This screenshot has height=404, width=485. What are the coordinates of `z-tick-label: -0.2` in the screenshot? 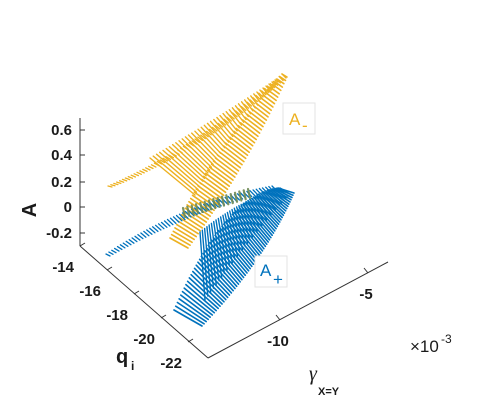 It's located at (59, 233).